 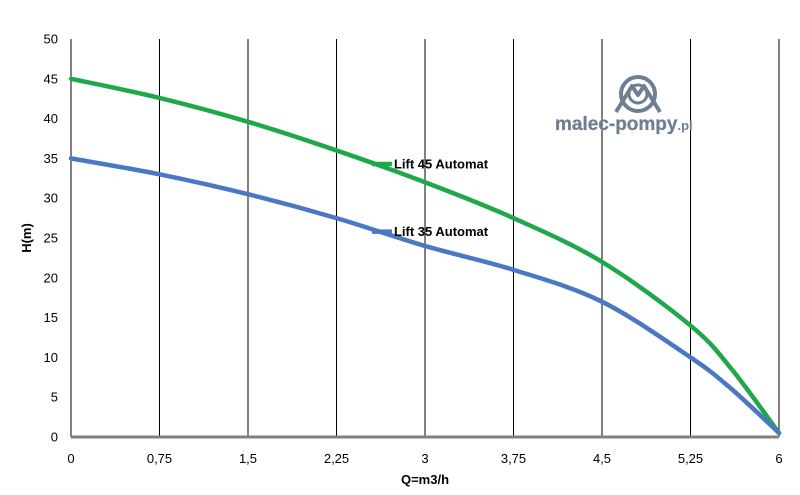 I want to click on y-tick-label: 50, so click(x=51, y=39).